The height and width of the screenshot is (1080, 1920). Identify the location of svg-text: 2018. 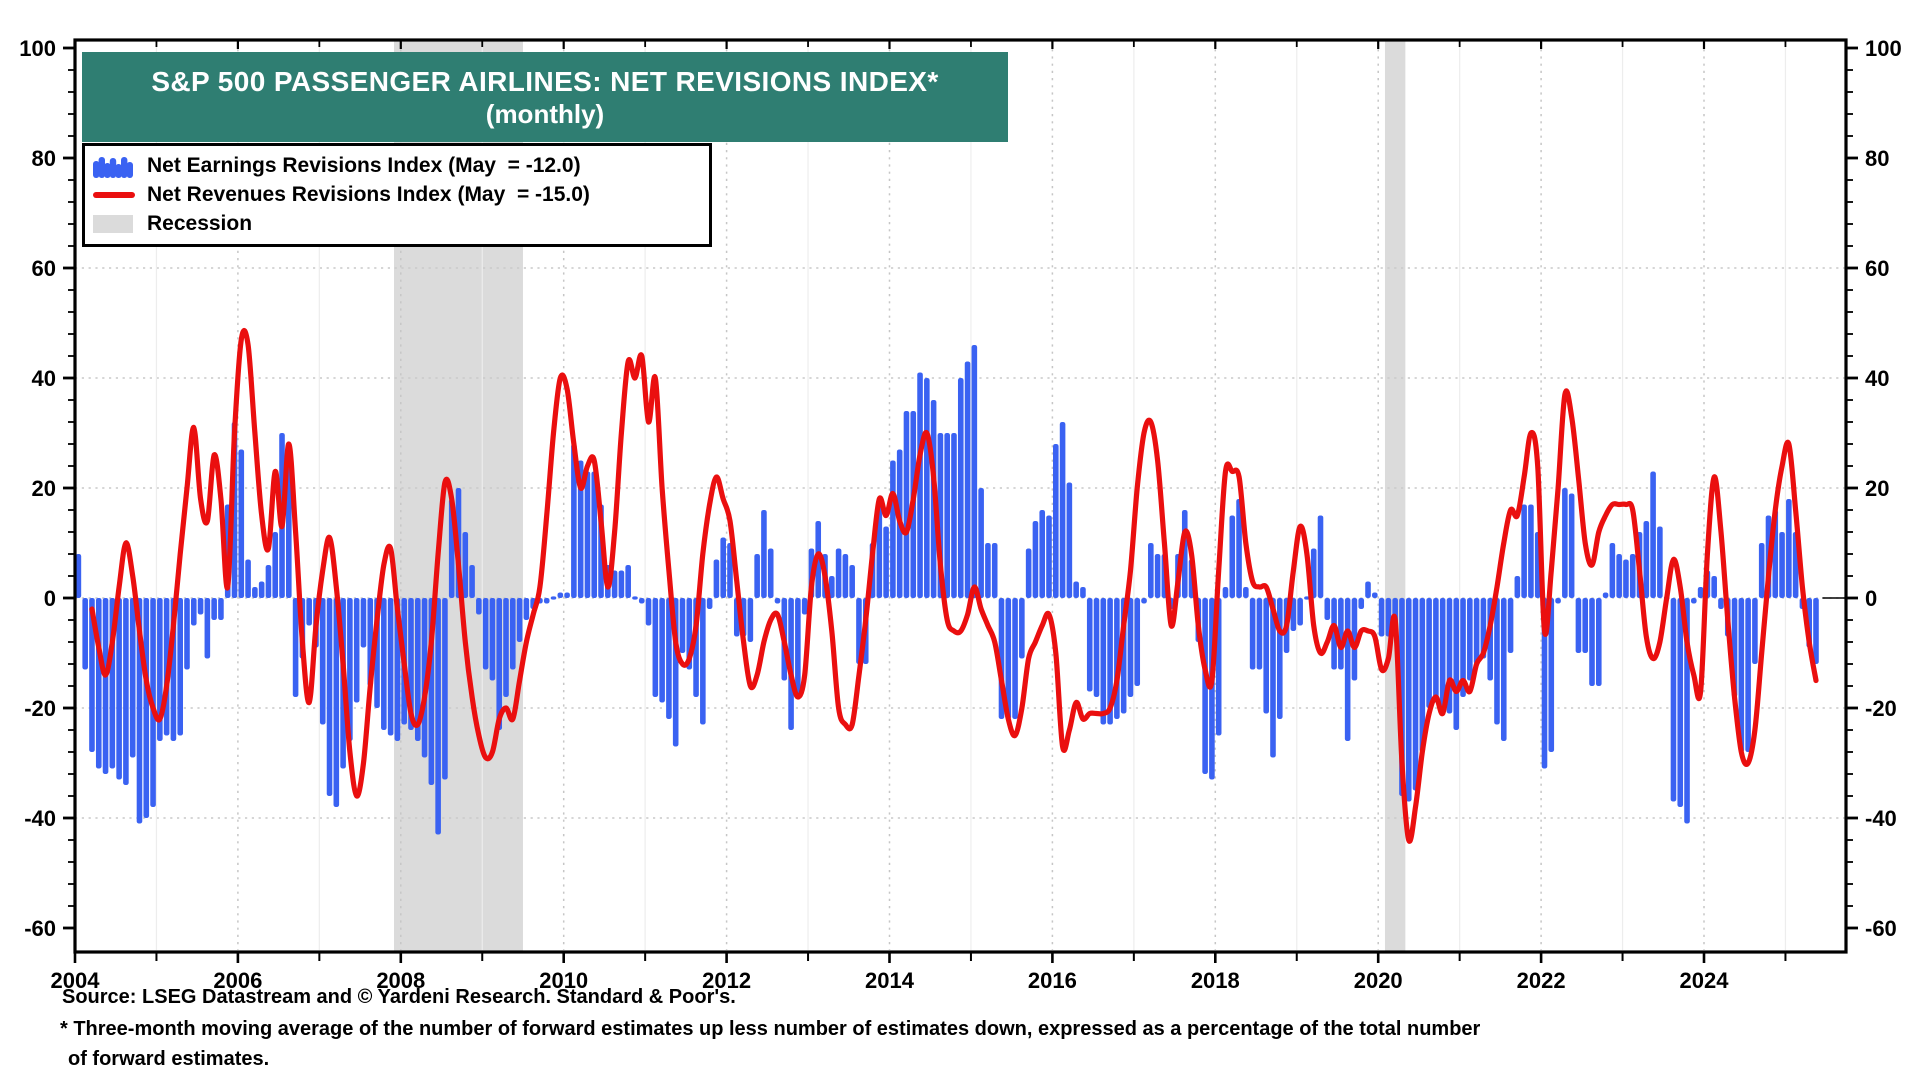
(1215, 980).